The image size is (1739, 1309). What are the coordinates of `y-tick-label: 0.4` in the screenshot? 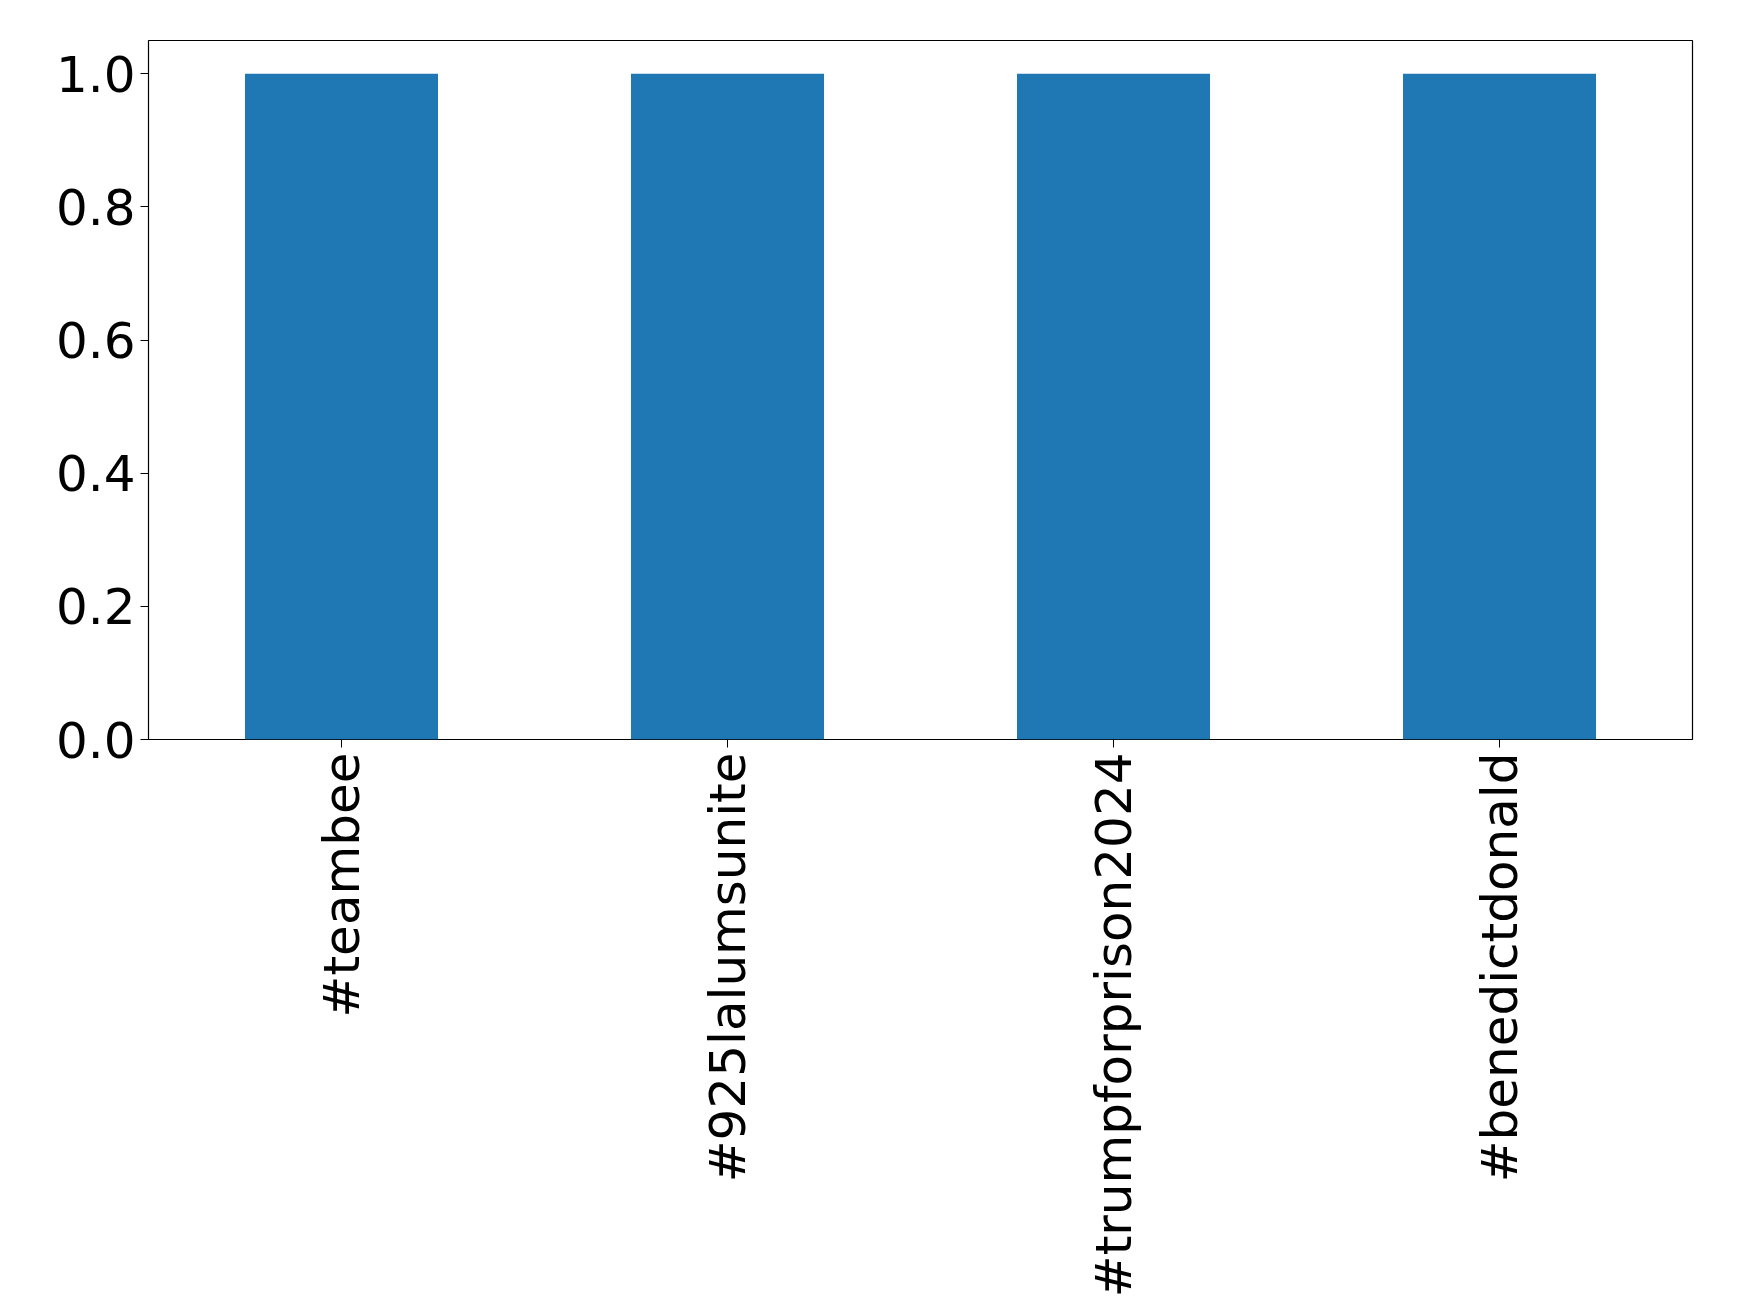 It's located at (95, 474).